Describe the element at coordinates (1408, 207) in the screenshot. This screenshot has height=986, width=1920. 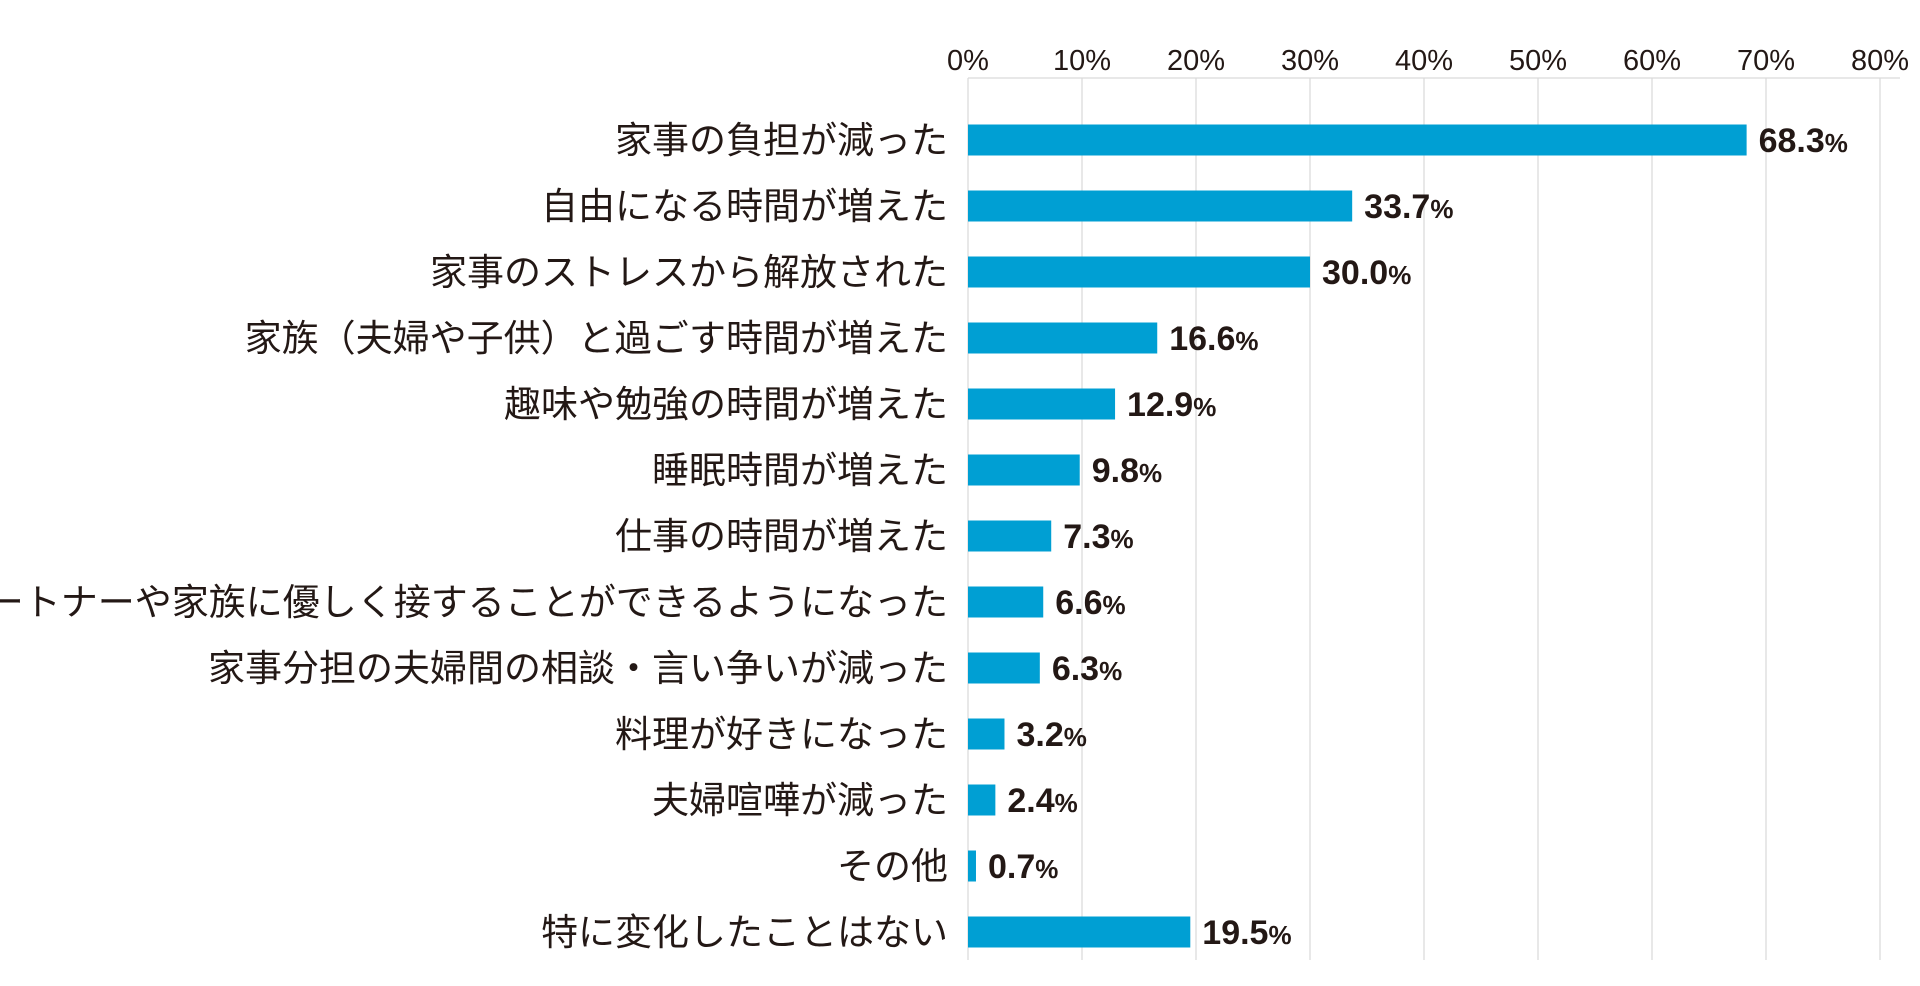
I see `value-label-1: 33.7%` at that location.